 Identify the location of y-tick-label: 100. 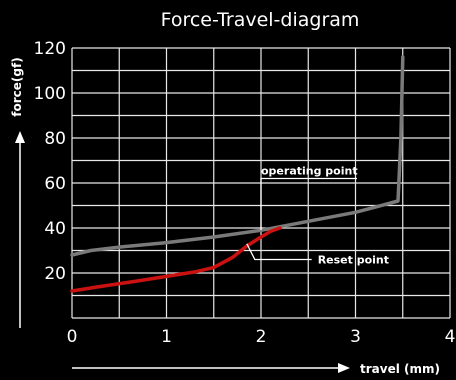
(50, 94).